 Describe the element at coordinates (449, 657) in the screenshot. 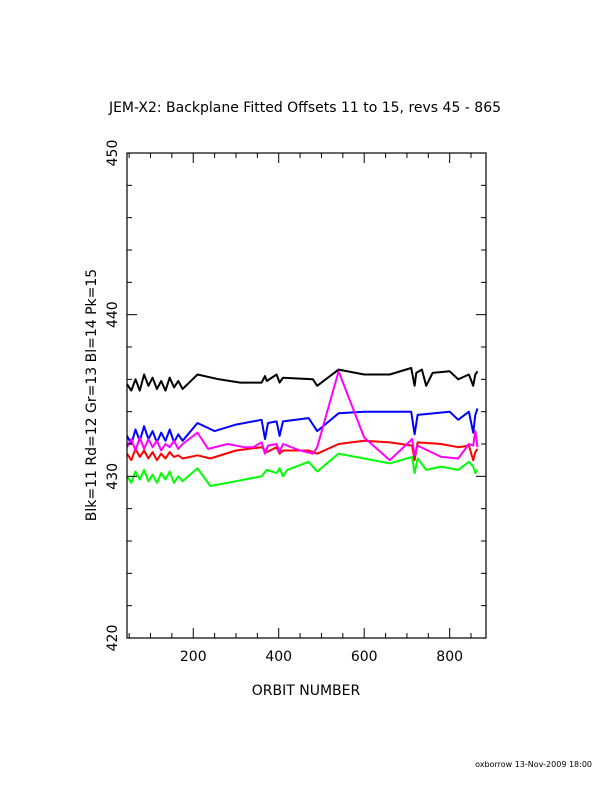

I see `x-tick-label: 800` at that location.